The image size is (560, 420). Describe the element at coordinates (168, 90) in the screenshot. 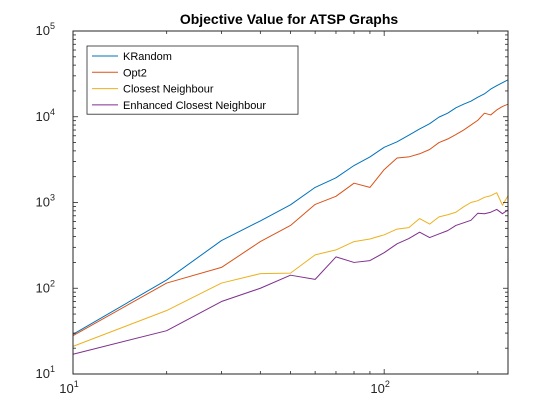

I see `legend-label-2: Closest Neighbour` at that location.